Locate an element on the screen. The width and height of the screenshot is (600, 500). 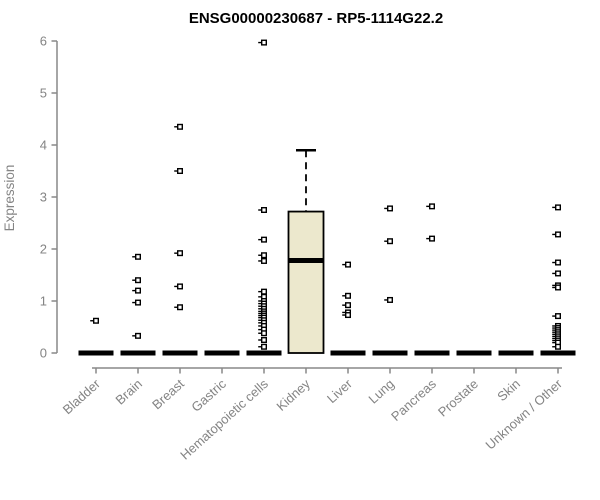
chart-title: ENSG00000230687 - RP5-1114G22.2 is located at coordinates (316, 18).